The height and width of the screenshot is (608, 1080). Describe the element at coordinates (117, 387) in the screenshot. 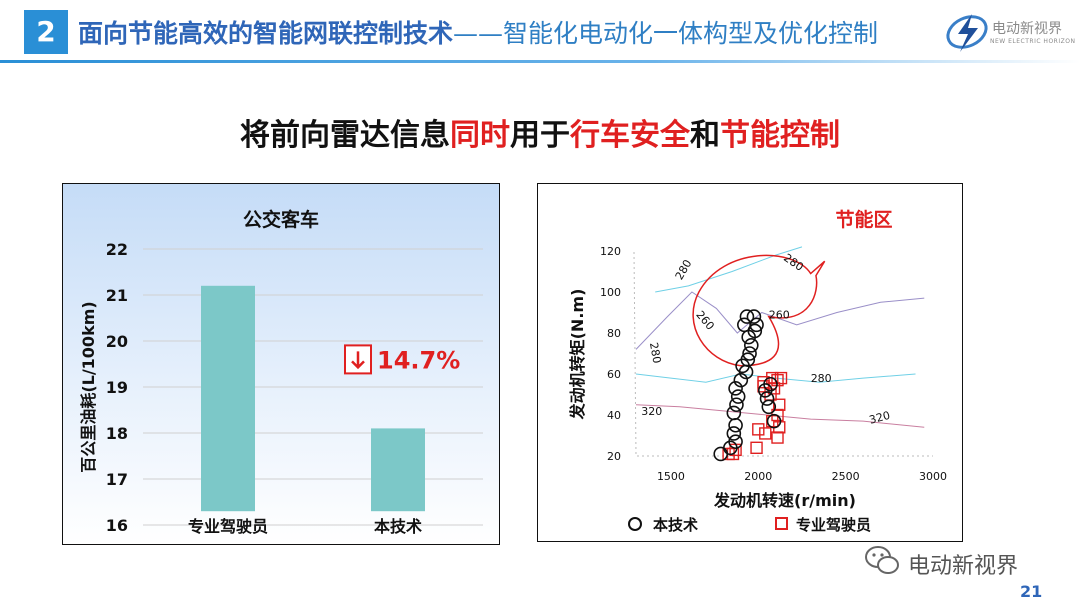

I see `bar-y-tick-label: 19` at that location.